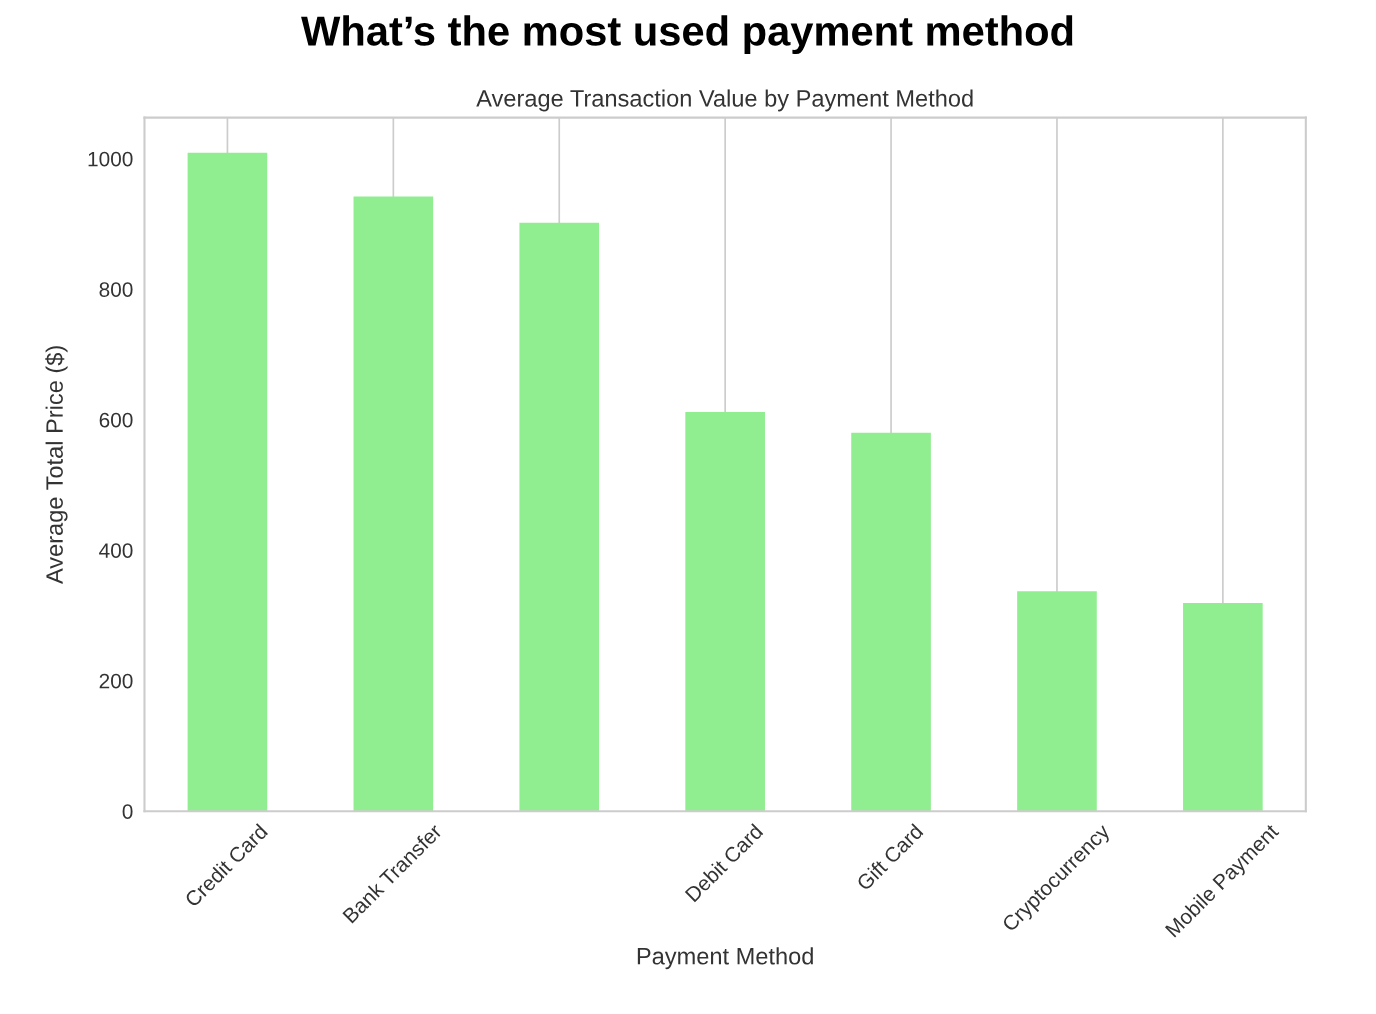  Describe the element at coordinates (110, 159) in the screenshot. I see `y-tick-label: 1000` at that location.